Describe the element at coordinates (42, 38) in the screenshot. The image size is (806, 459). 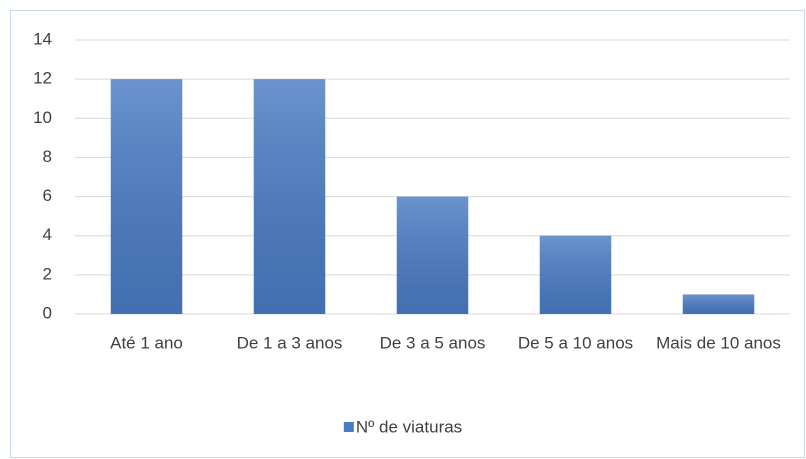
I see `y-tick-label: 14` at that location.